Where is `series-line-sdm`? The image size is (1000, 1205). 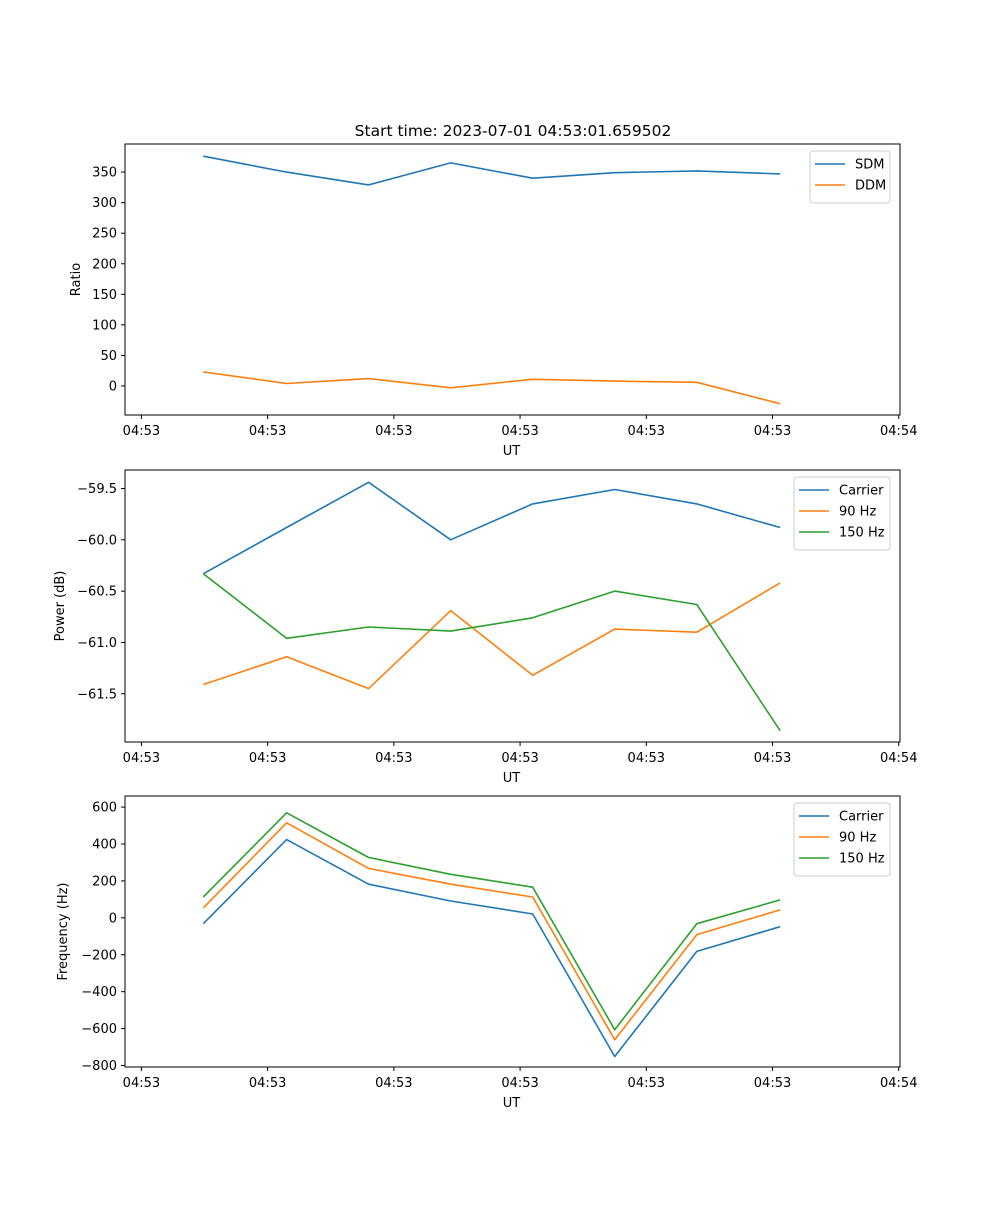 series-line-sdm is located at coordinates (492, 170).